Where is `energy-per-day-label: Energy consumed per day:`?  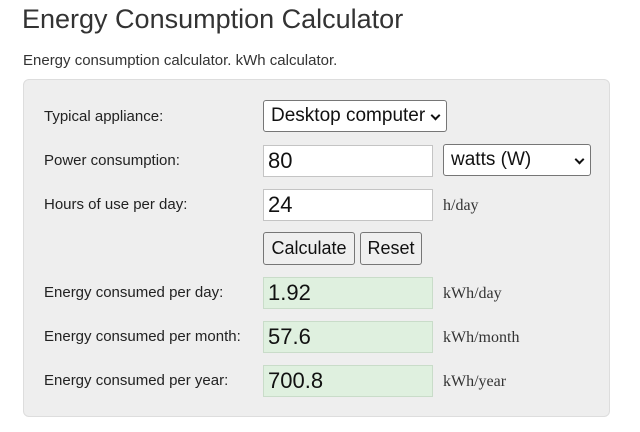
energy-per-day-label: Energy consumed per day: is located at coordinates (134, 292).